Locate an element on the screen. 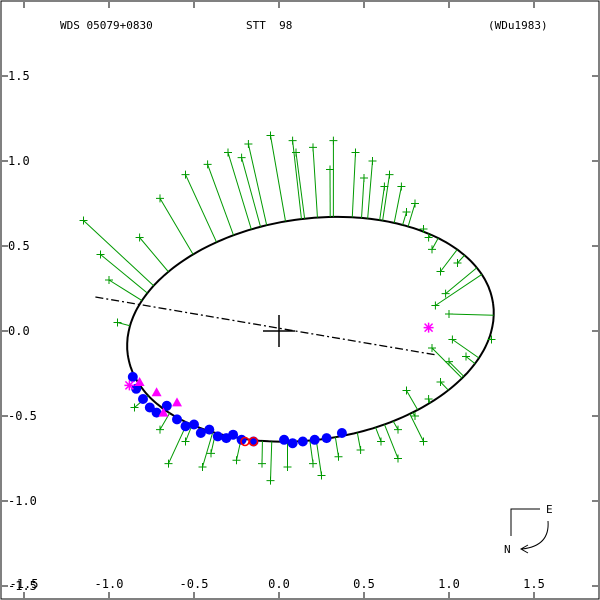 The image size is (600, 600). line-of-nodes-path is located at coordinates (265, 326).